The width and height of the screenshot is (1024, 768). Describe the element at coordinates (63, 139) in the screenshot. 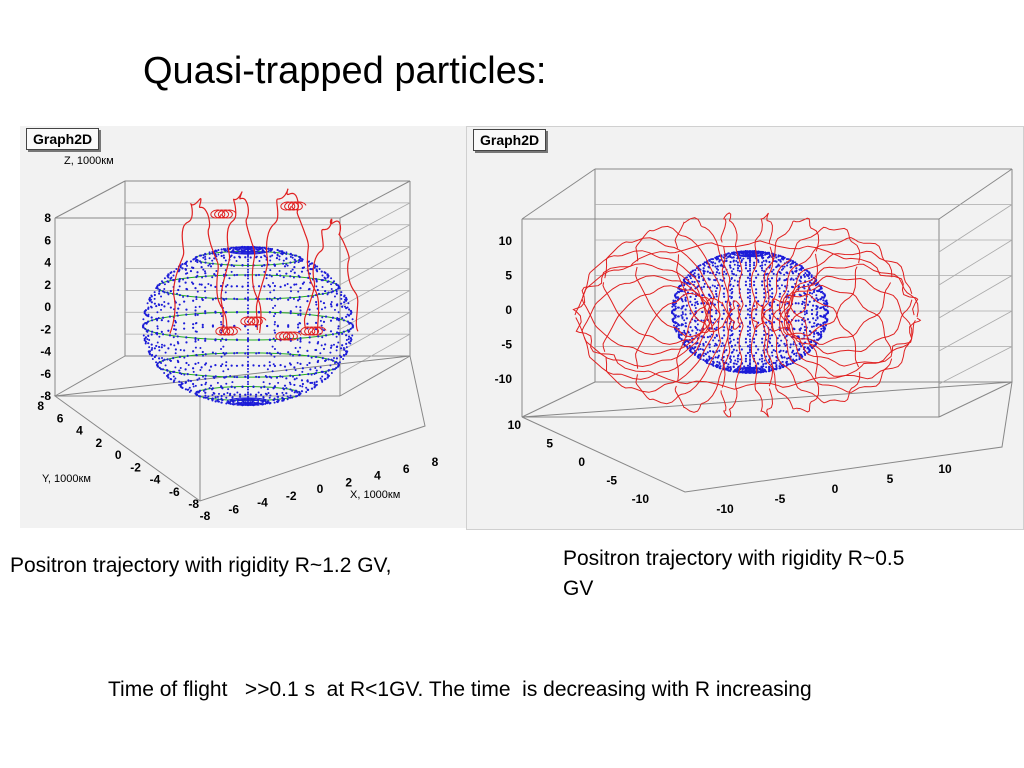

I see `graph2d-label-left: Graph2D` at that location.